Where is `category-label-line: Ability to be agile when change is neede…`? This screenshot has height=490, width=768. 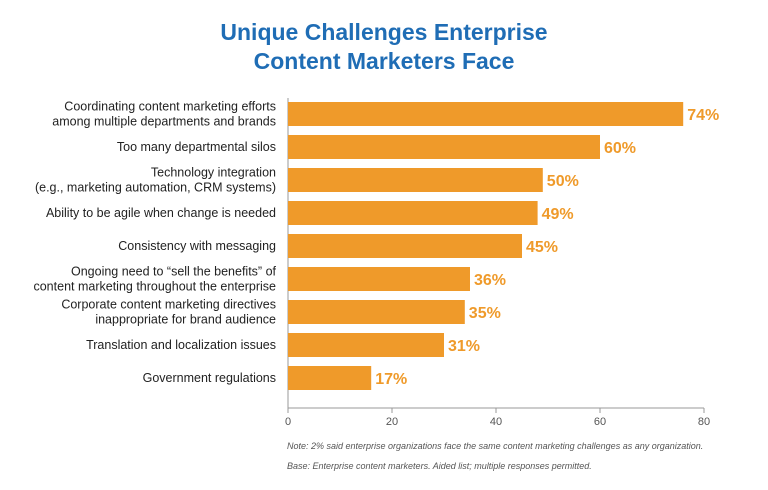 category-label-line: Ability to be agile when change is neede… is located at coordinates (161, 213).